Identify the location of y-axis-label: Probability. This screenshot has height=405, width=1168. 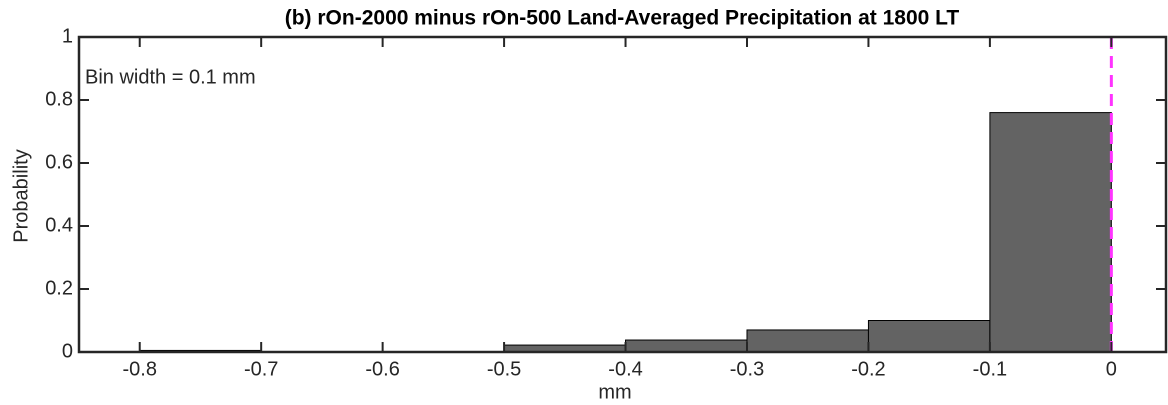
(21, 195).